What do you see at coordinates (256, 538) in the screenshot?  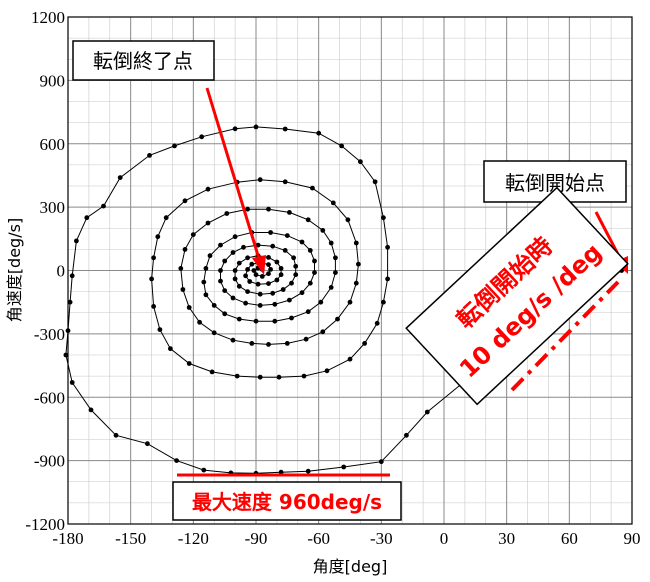 I see `x-tick-label: -90` at bounding box center [256, 538].